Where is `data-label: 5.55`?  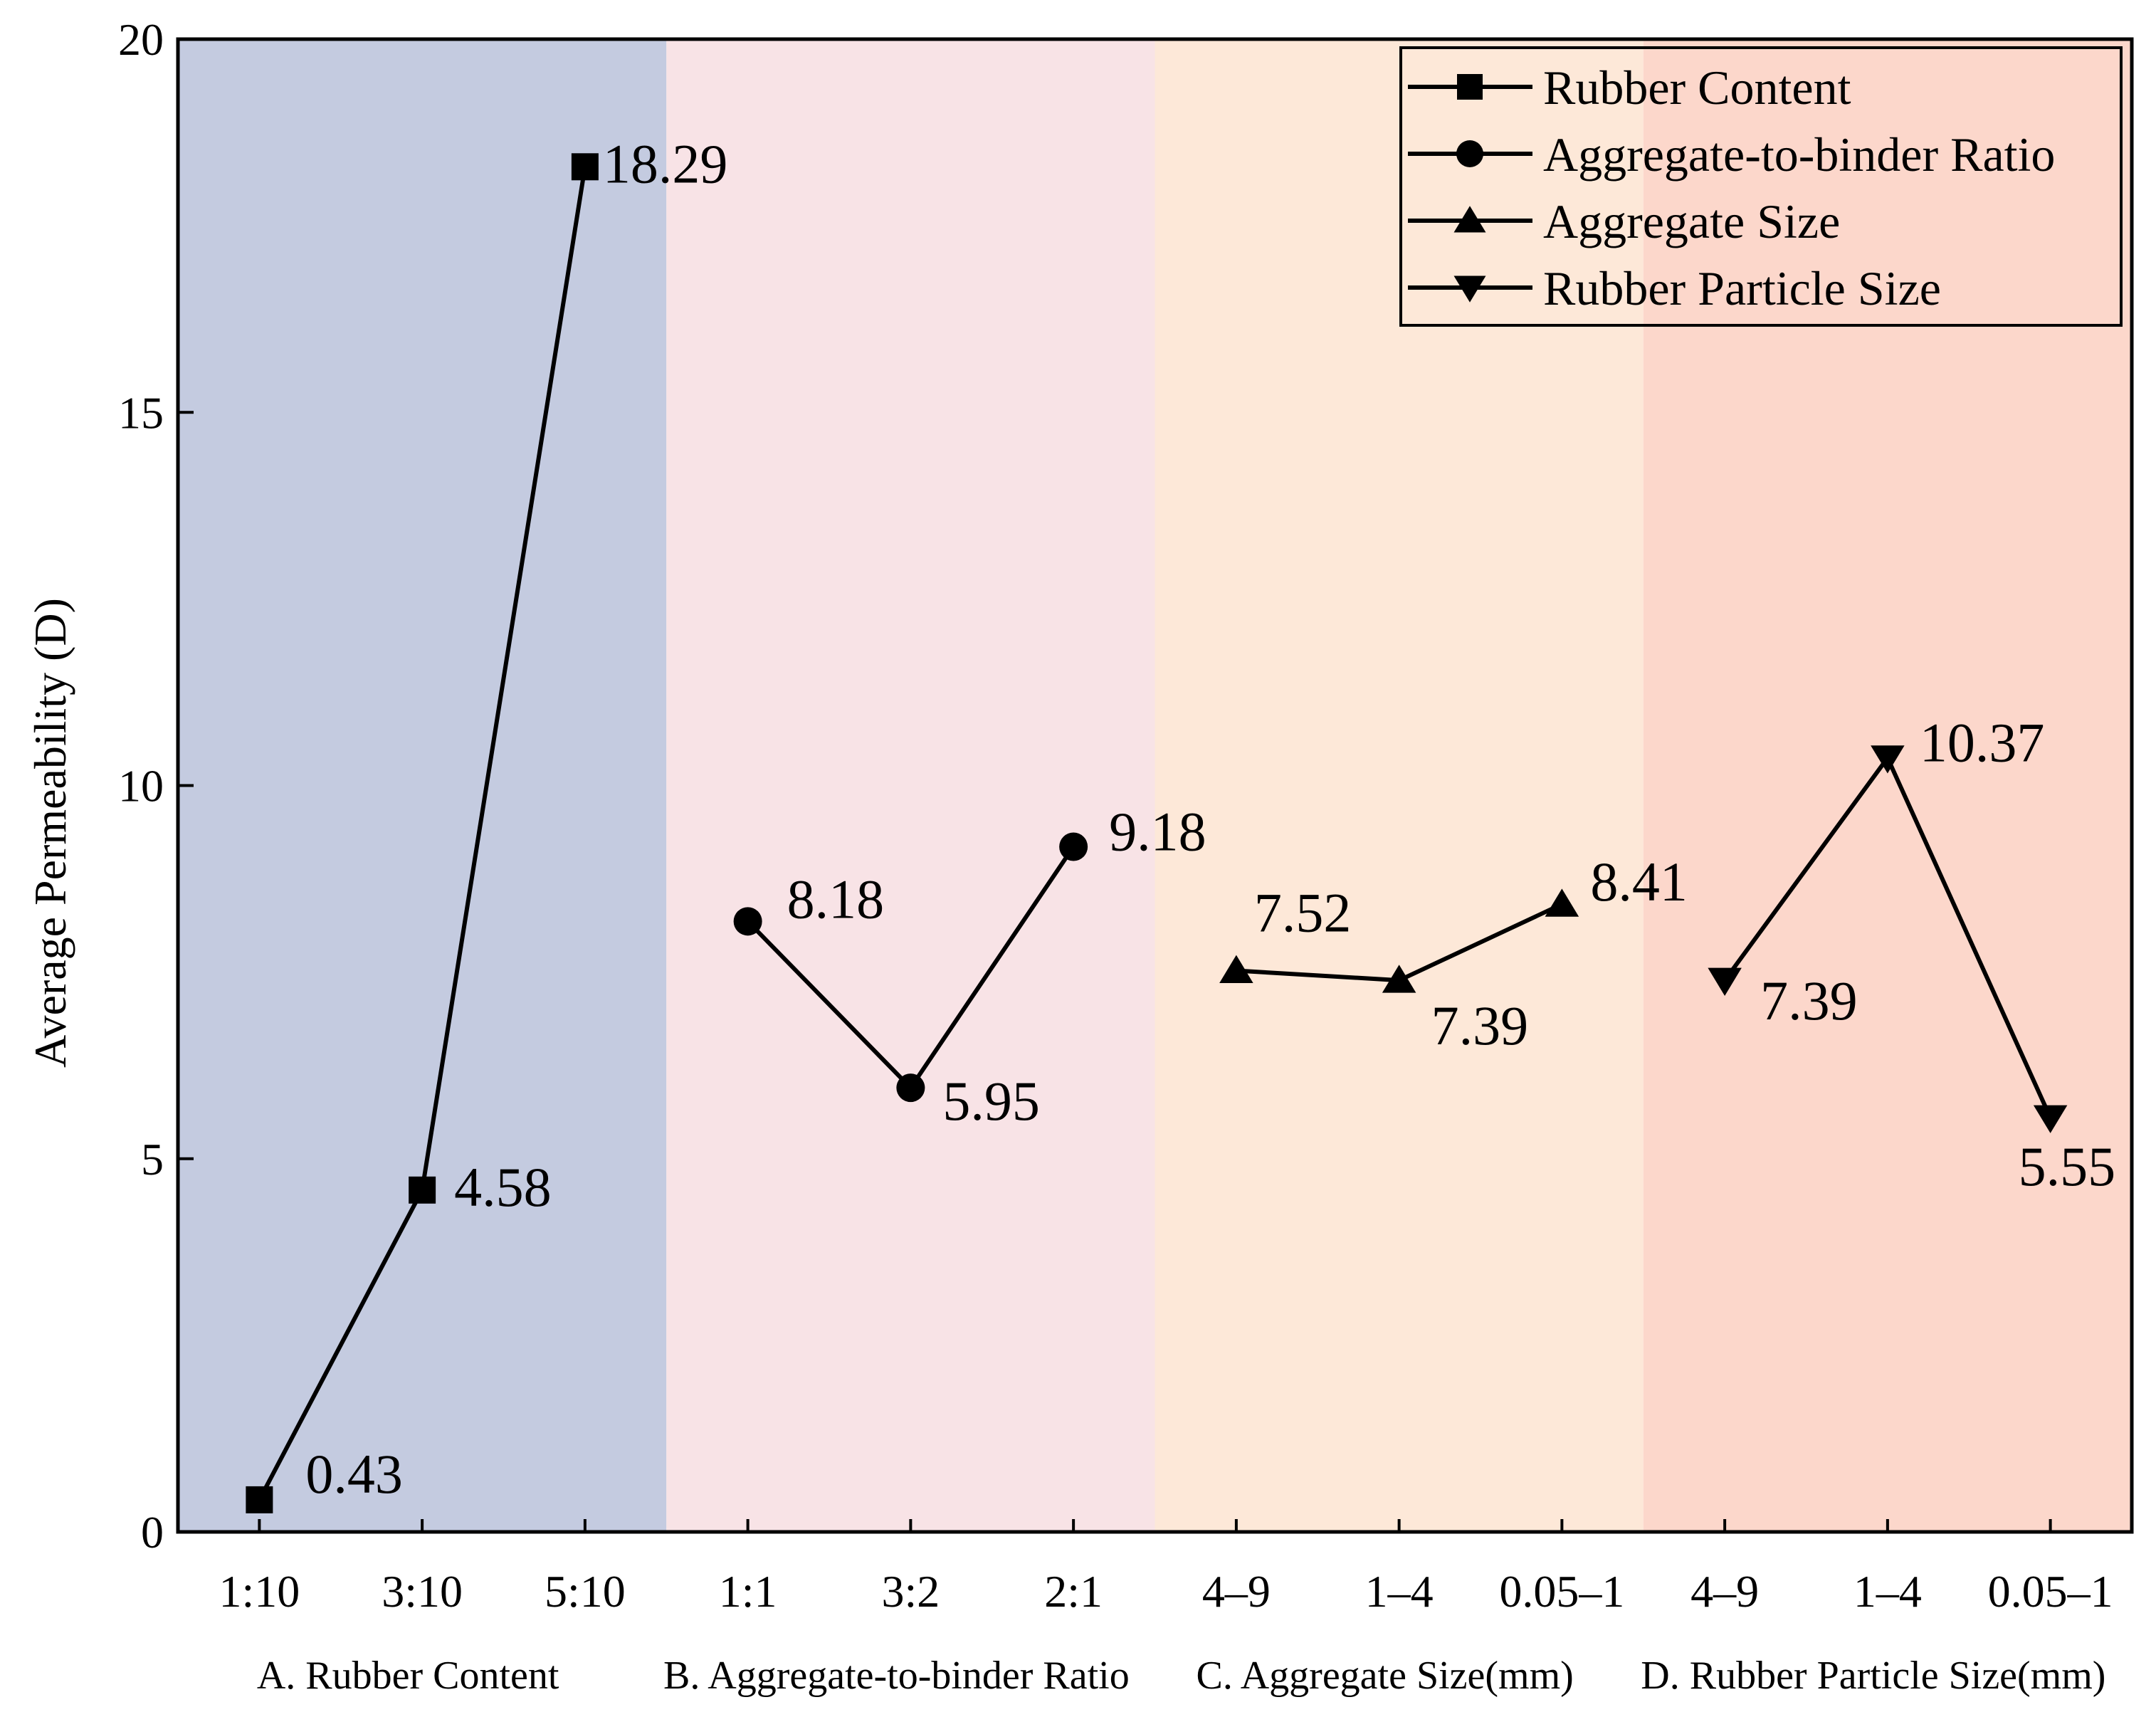
data-label: 5.55 is located at coordinates (2067, 1166).